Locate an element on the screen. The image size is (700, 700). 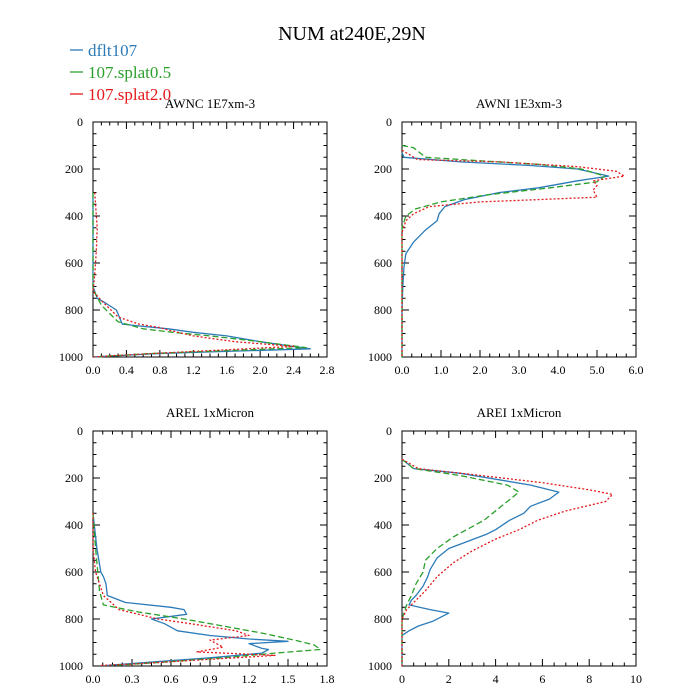
y-tick-label-0-4: 800 is located at coordinates (74, 310).